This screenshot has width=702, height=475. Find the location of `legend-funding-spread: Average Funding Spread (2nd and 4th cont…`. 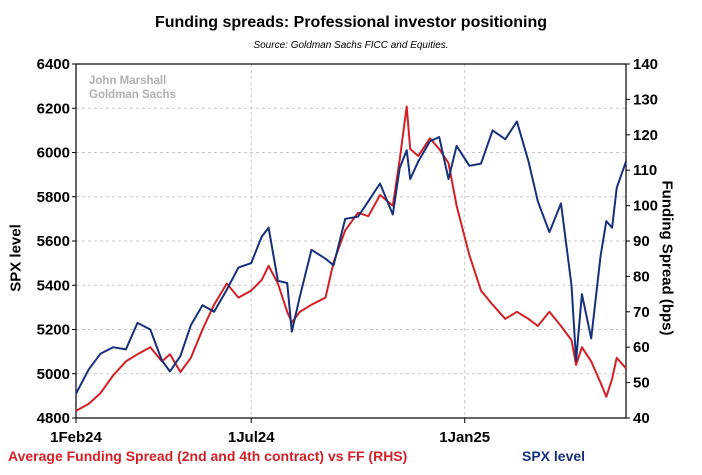

legend-funding-spread: Average Funding Spread (2nd and 4th cont… is located at coordinates (208, 456).